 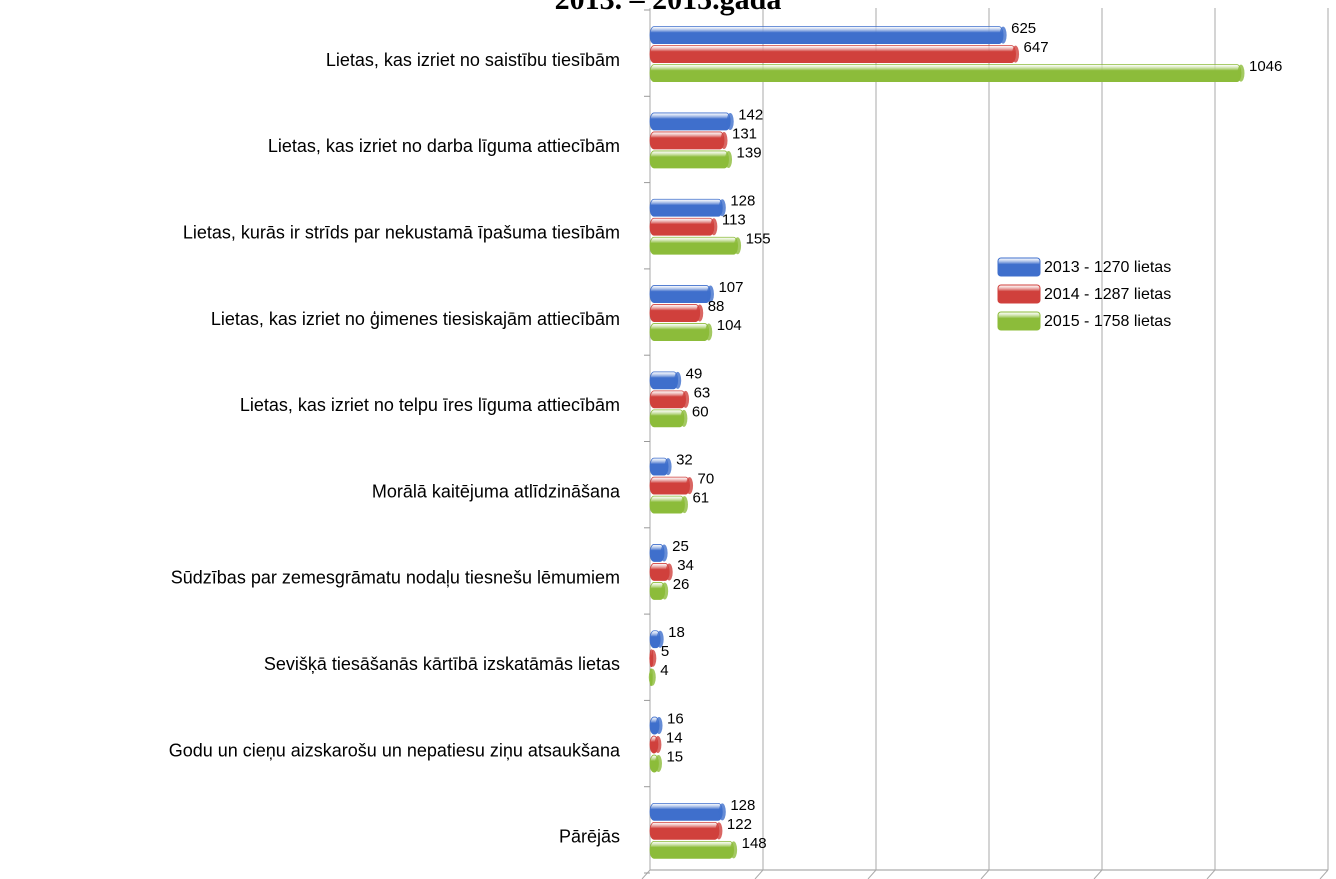 I want to click on legend-label: 2014 - 1287 lietas, so click(x=1107, y=294).